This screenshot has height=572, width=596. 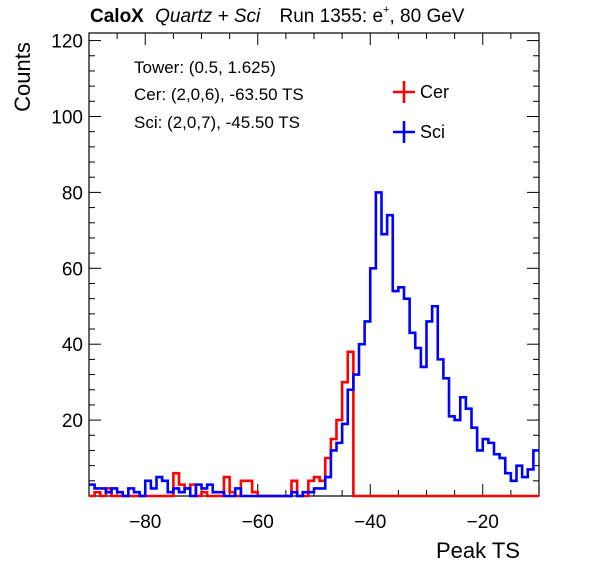 I want to click on info-cer: Cer: (2,0,6), -63.50 TS, so click(x=219, y=94).